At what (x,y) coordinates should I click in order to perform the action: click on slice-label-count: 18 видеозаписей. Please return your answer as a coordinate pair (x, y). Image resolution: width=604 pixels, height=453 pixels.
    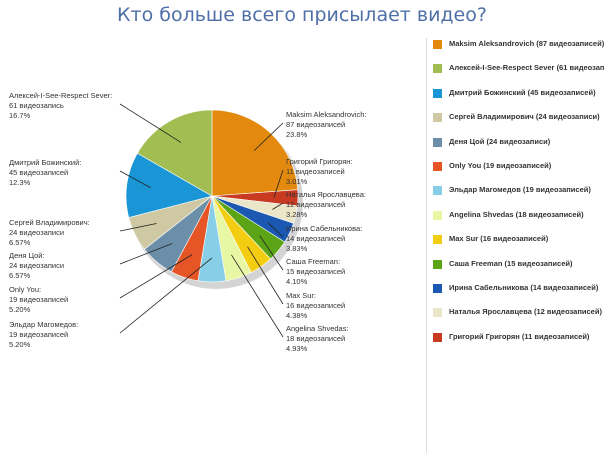
    Looking at the image, I should click on (315, 338).